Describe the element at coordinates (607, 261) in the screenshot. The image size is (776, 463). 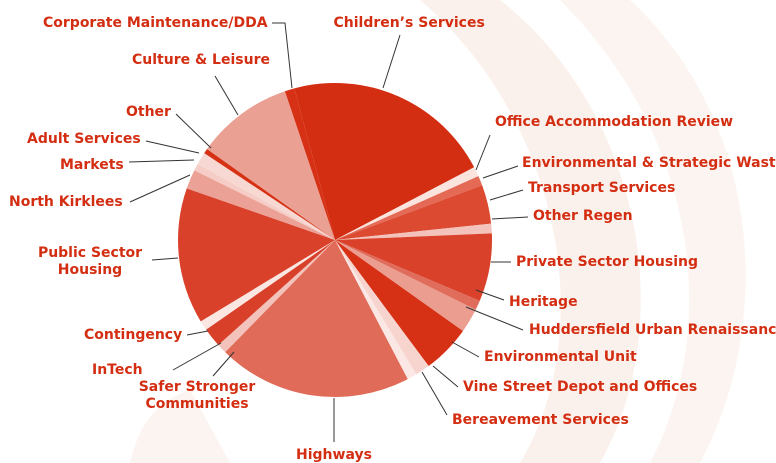
I see `slice-label: Private Sector Housing` at that location.